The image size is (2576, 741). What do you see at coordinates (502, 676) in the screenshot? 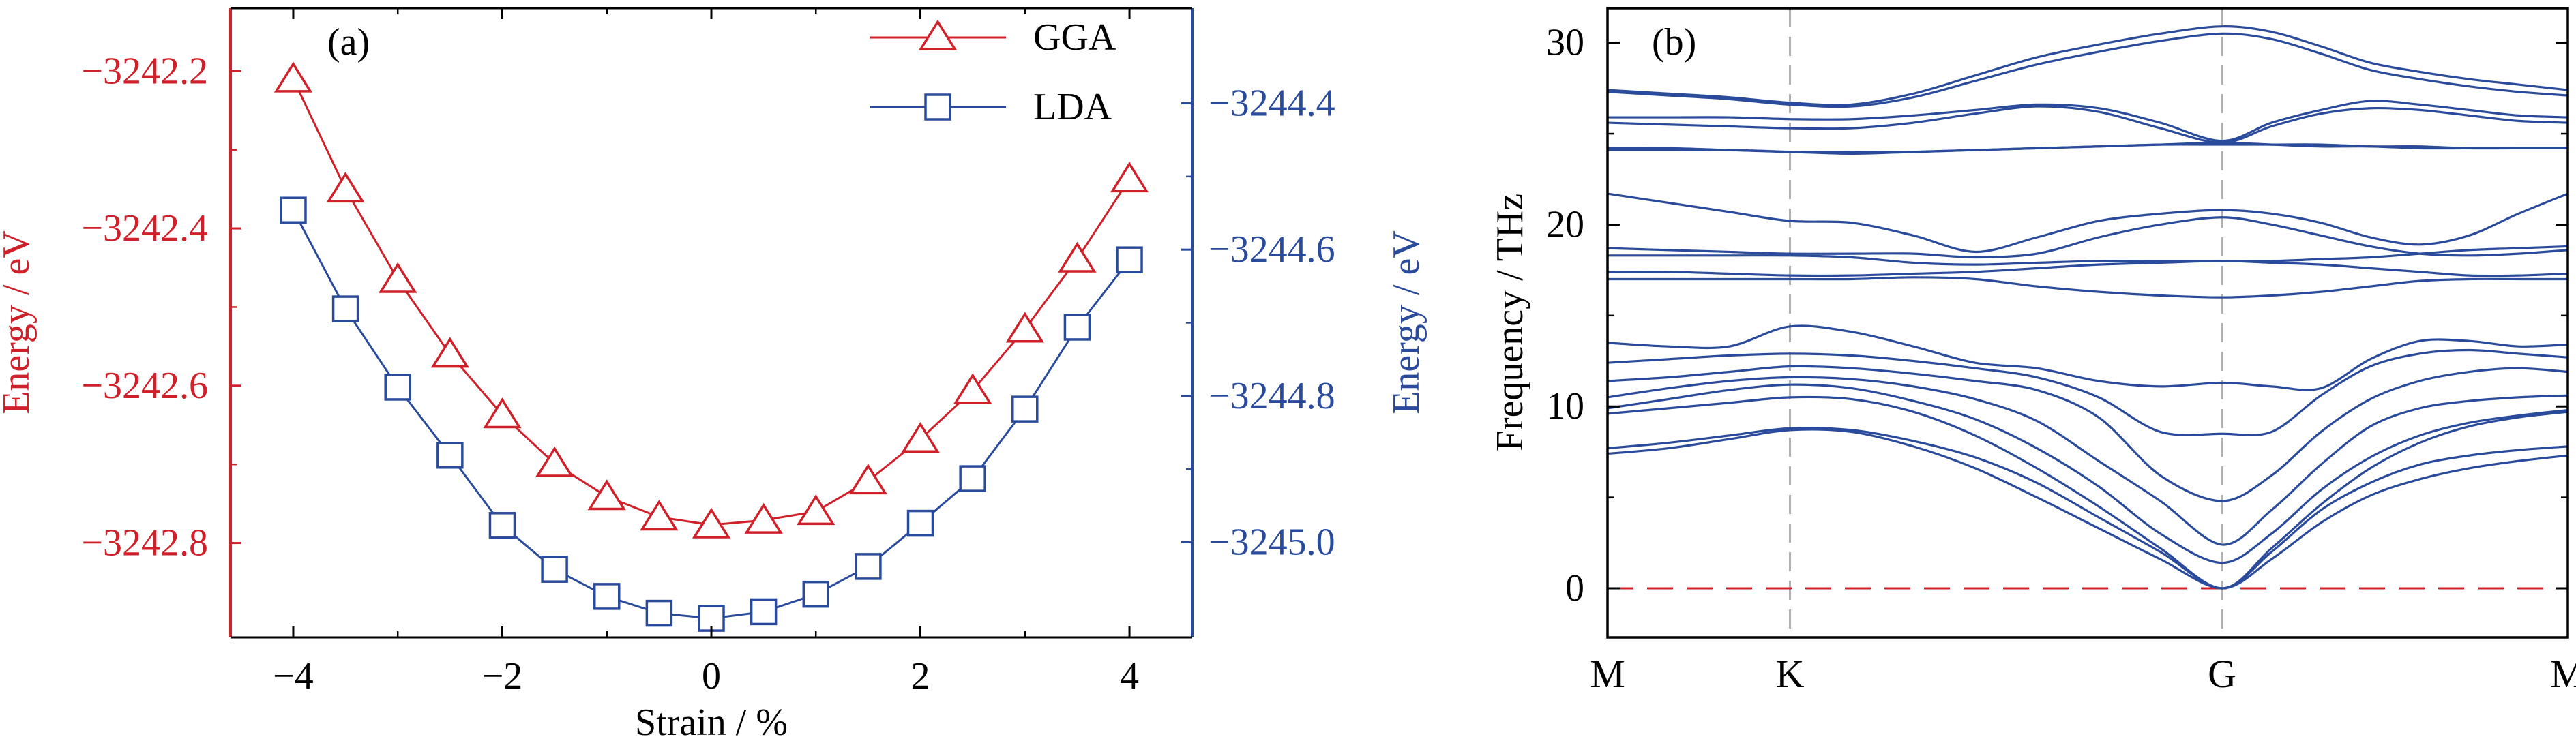
I see `x-tick-label-1: −2` at bounding box center [502, 676].